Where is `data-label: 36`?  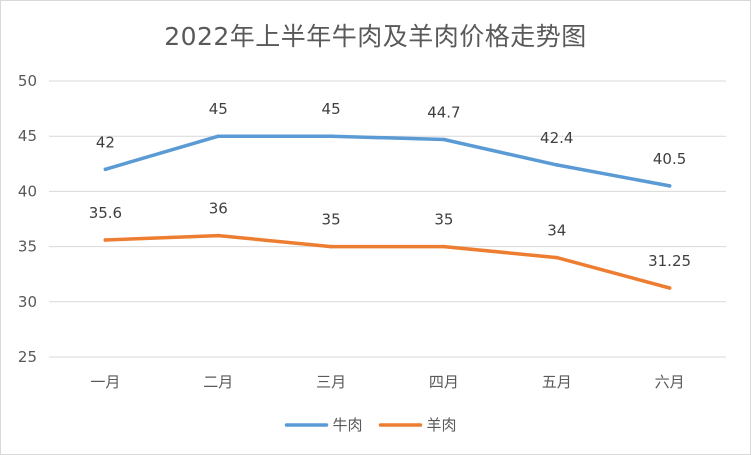
data-label: 36 is located at coordinates (218, 209).